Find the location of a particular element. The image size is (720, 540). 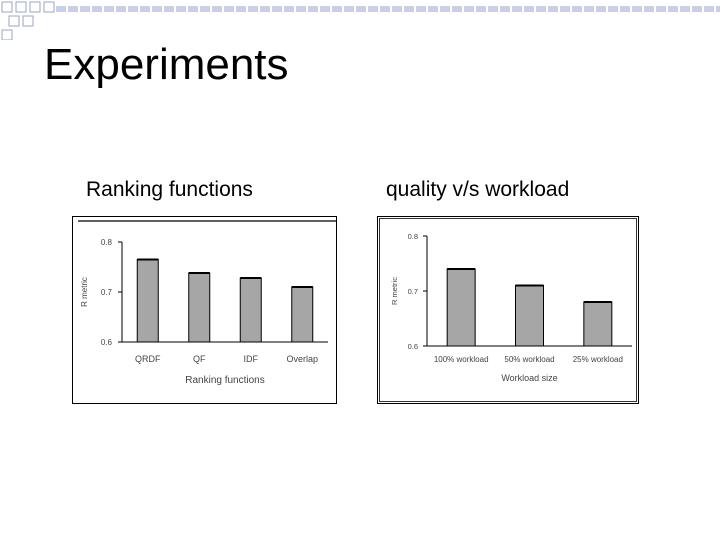

category-label: QRDF is located at coordinates (148, 359).